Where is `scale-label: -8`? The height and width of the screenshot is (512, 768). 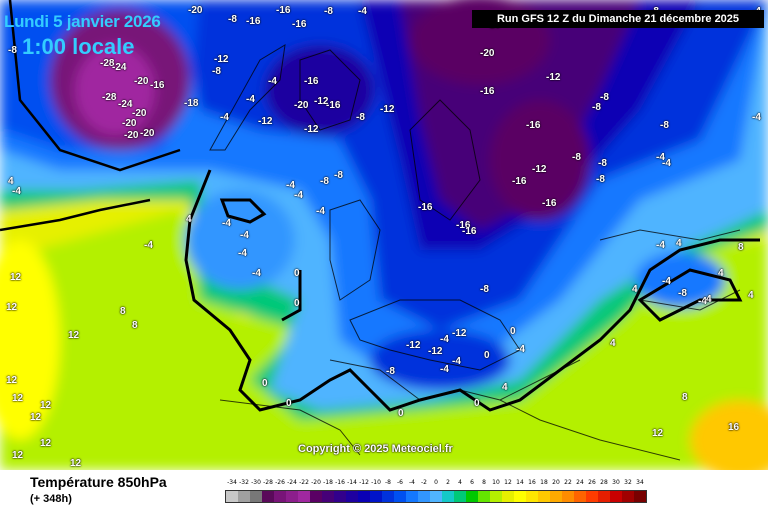 scale-label: -8 is located at coordinates (388, 482).